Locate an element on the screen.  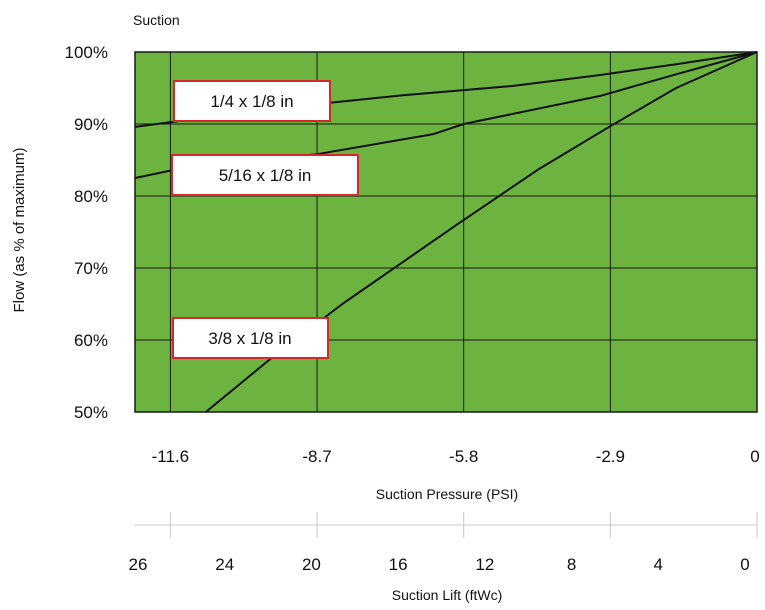
x-axis-label: Suction Pressure (PSI) is located at coordinates (447, 494).